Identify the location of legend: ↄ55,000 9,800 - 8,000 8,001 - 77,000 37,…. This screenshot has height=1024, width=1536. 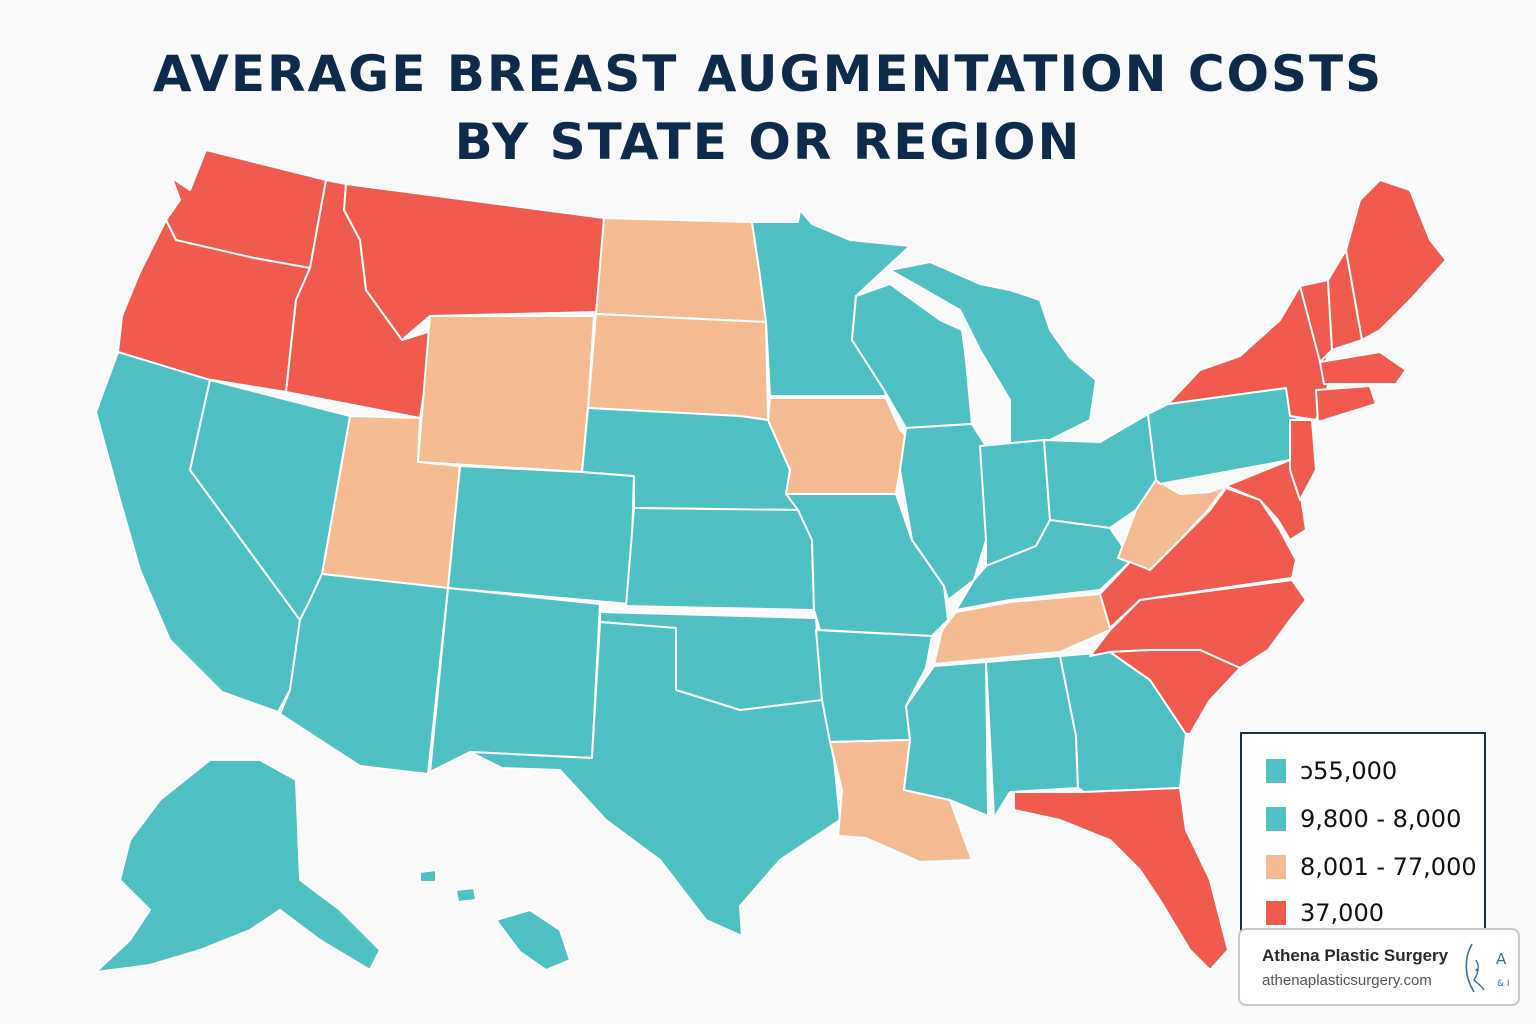
(1363, 832).